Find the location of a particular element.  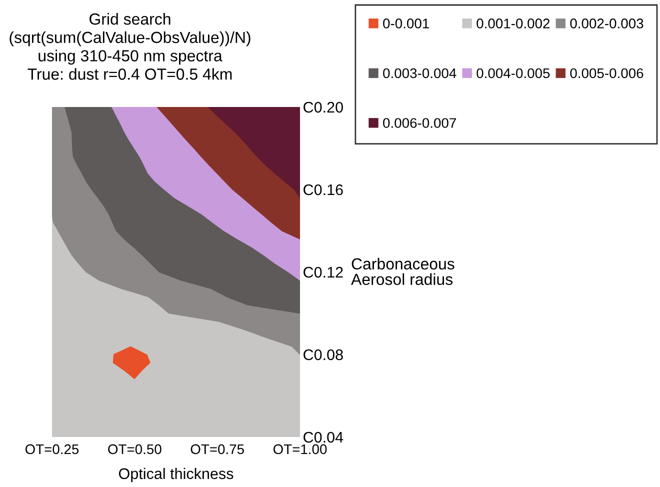

y-tick-label: C0.08 is located at coordinates (323, 354).